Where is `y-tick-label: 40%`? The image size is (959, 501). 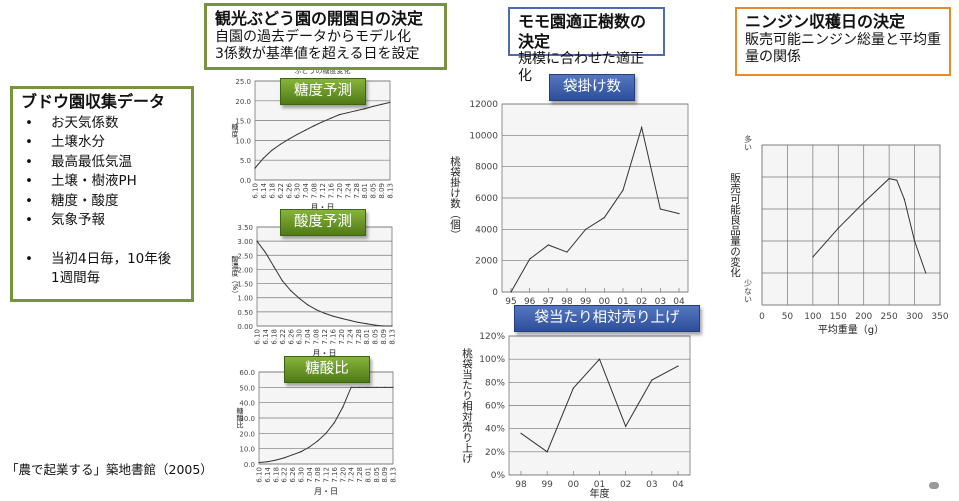 y-tick-label: 40% is located at coordinates (495, 430).